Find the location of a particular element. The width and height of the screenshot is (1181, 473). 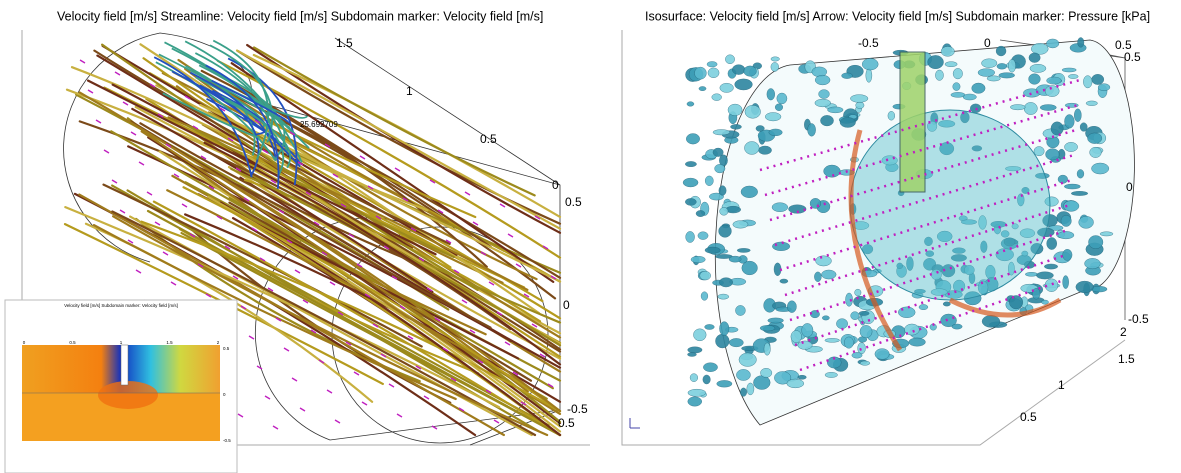

streamline-fast is located at coordinates (242, 126).